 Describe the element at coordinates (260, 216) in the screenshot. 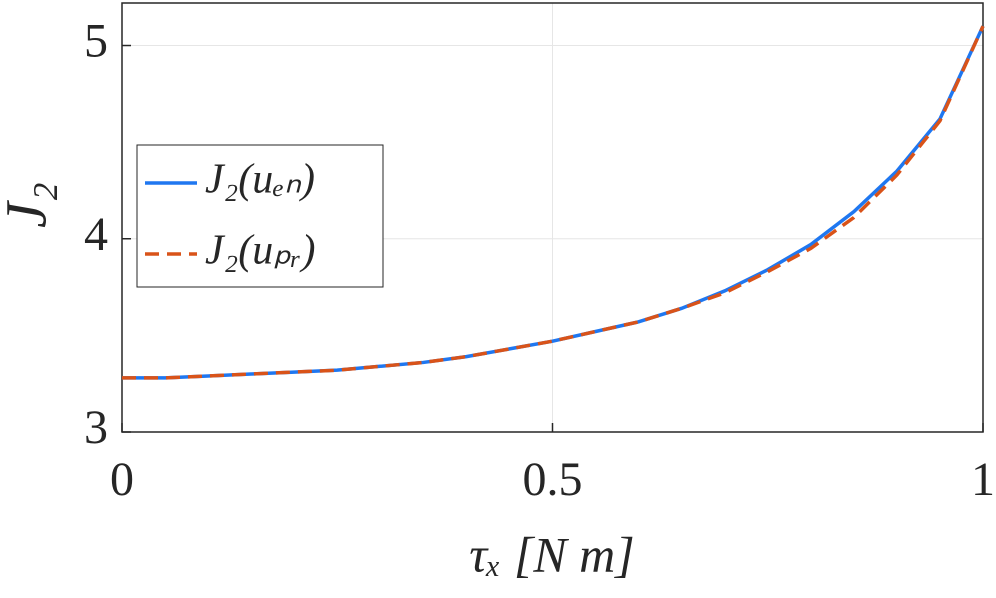

I see `legend-box` at that location.